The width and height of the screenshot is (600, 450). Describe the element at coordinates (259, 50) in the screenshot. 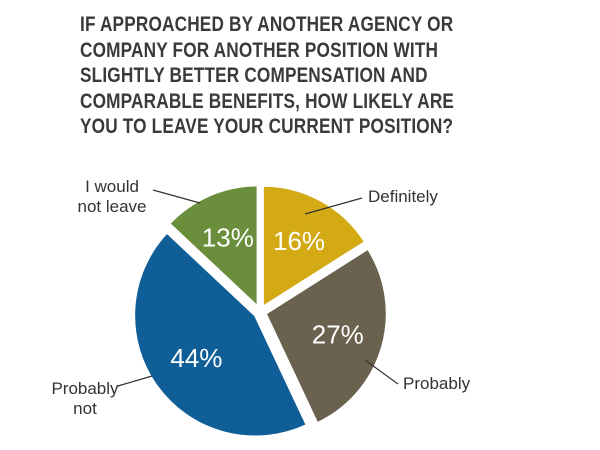

I see `title-line: COMPANY FOR ANOTHER POSITION WITH` at that location.